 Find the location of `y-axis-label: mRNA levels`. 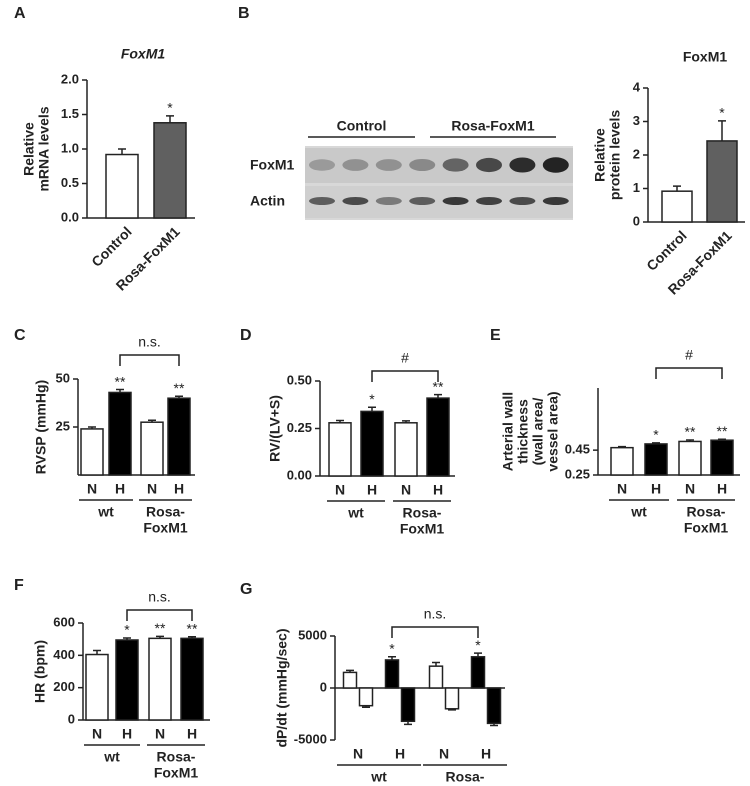

y-axis-label: mRNA levels is located at coordinates (44, 148).